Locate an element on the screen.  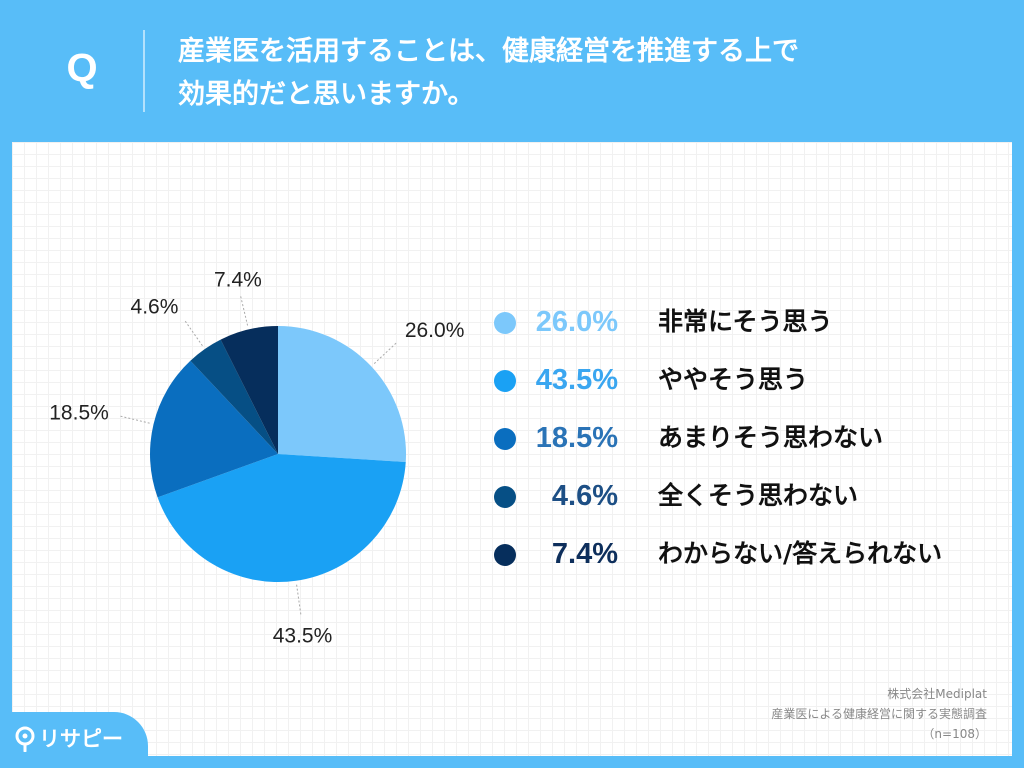
logo-tab is located at coordinates (74, 740).